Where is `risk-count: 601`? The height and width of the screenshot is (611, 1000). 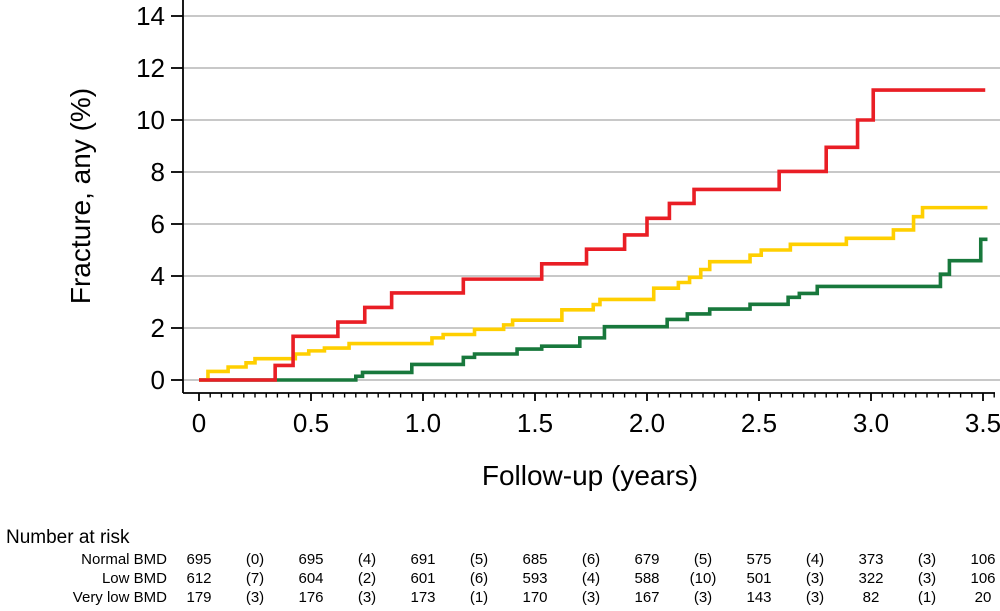 risk-count: 601 is located at coordinates (422, 578).